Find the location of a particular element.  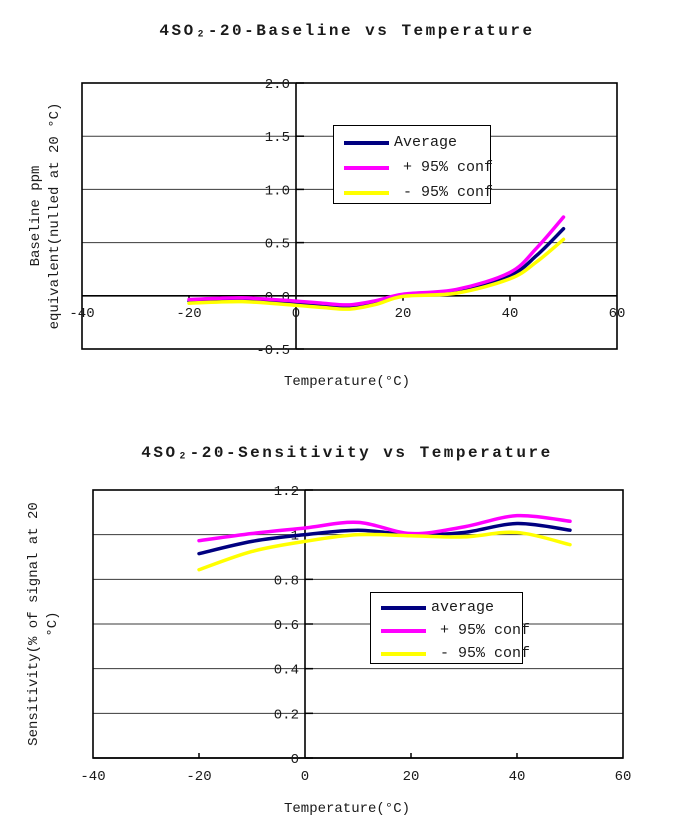

y-tick-label: 0.2 is located at coordinates (286, 715).